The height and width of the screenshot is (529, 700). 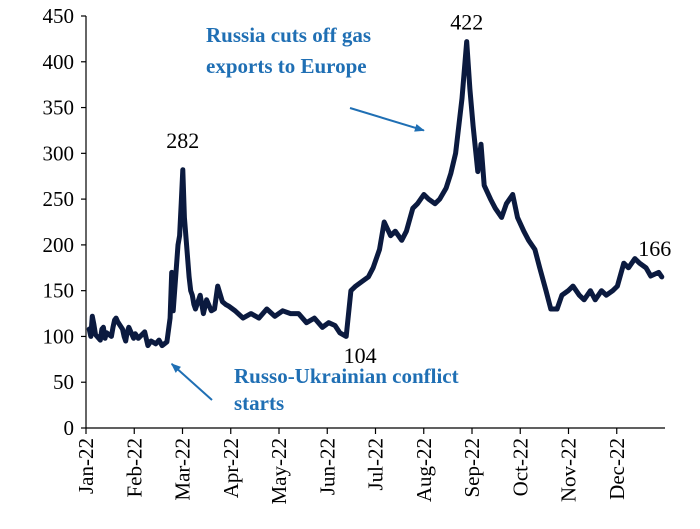 I want to click on annotation: Russia cuts off gas exports to Europe, so click(x=315, y=77).